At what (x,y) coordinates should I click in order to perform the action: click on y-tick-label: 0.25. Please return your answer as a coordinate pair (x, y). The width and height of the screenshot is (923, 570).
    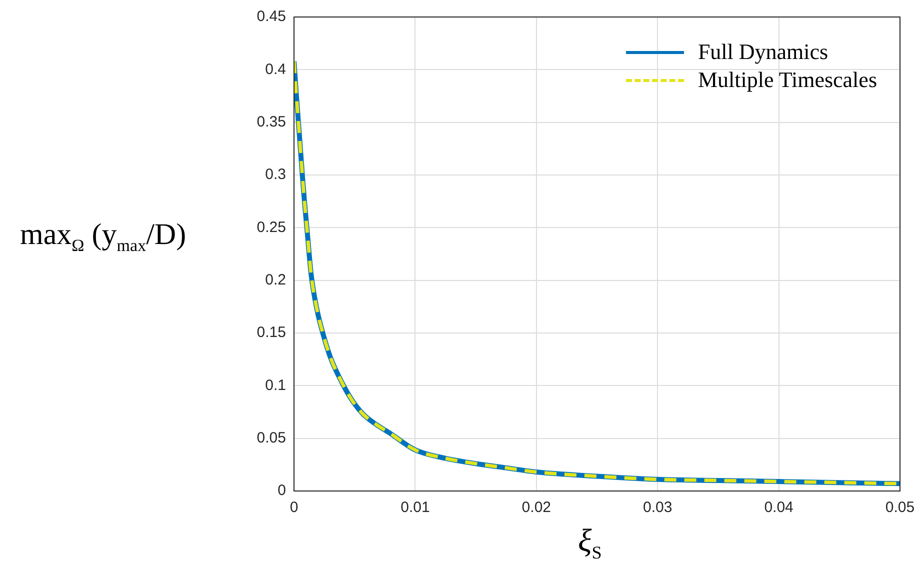
    Looking at the image, I should click on (271, 227).